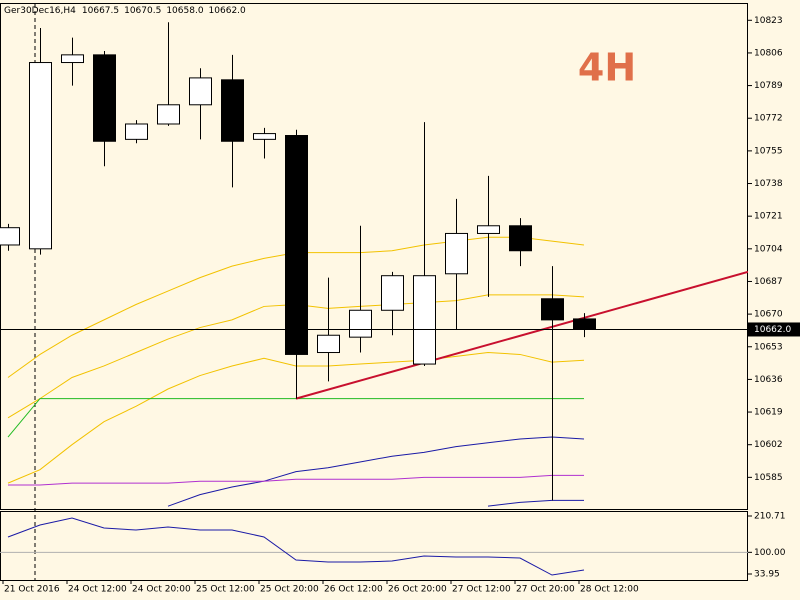 The image size is (800, 600). Describe the element at coordinates (545, 590) in the screenshot. I see `x-tick-label: 27 Oct 20:00` at that location.